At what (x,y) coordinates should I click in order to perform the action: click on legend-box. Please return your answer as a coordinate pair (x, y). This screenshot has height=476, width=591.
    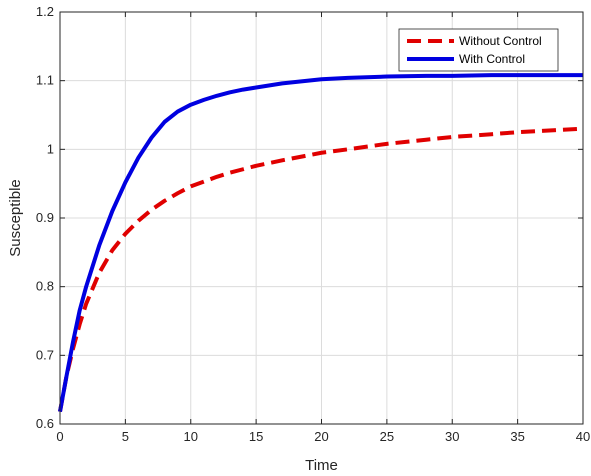
    Looking at the image, I should click on (478, 50).